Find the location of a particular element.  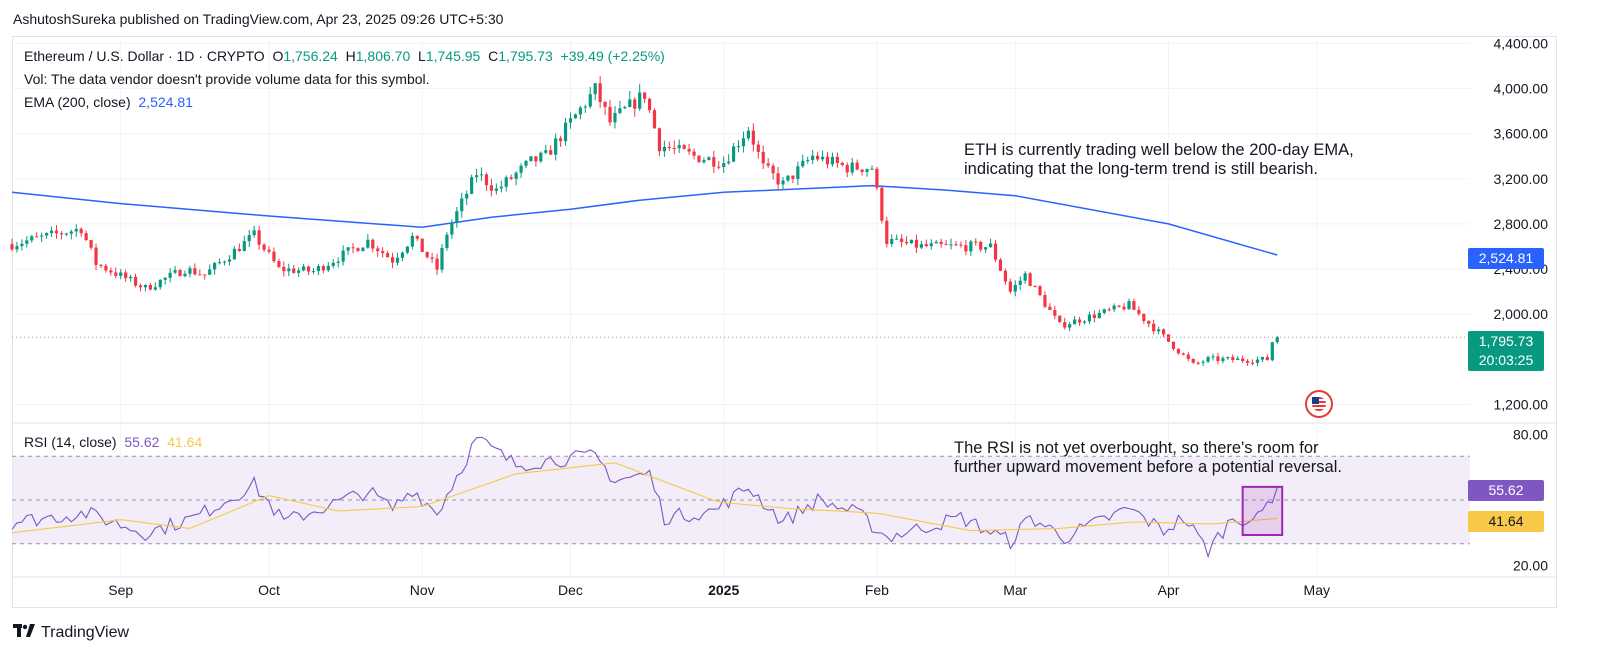

low-value: 1,745.95 is located at coordinates (453, 56).